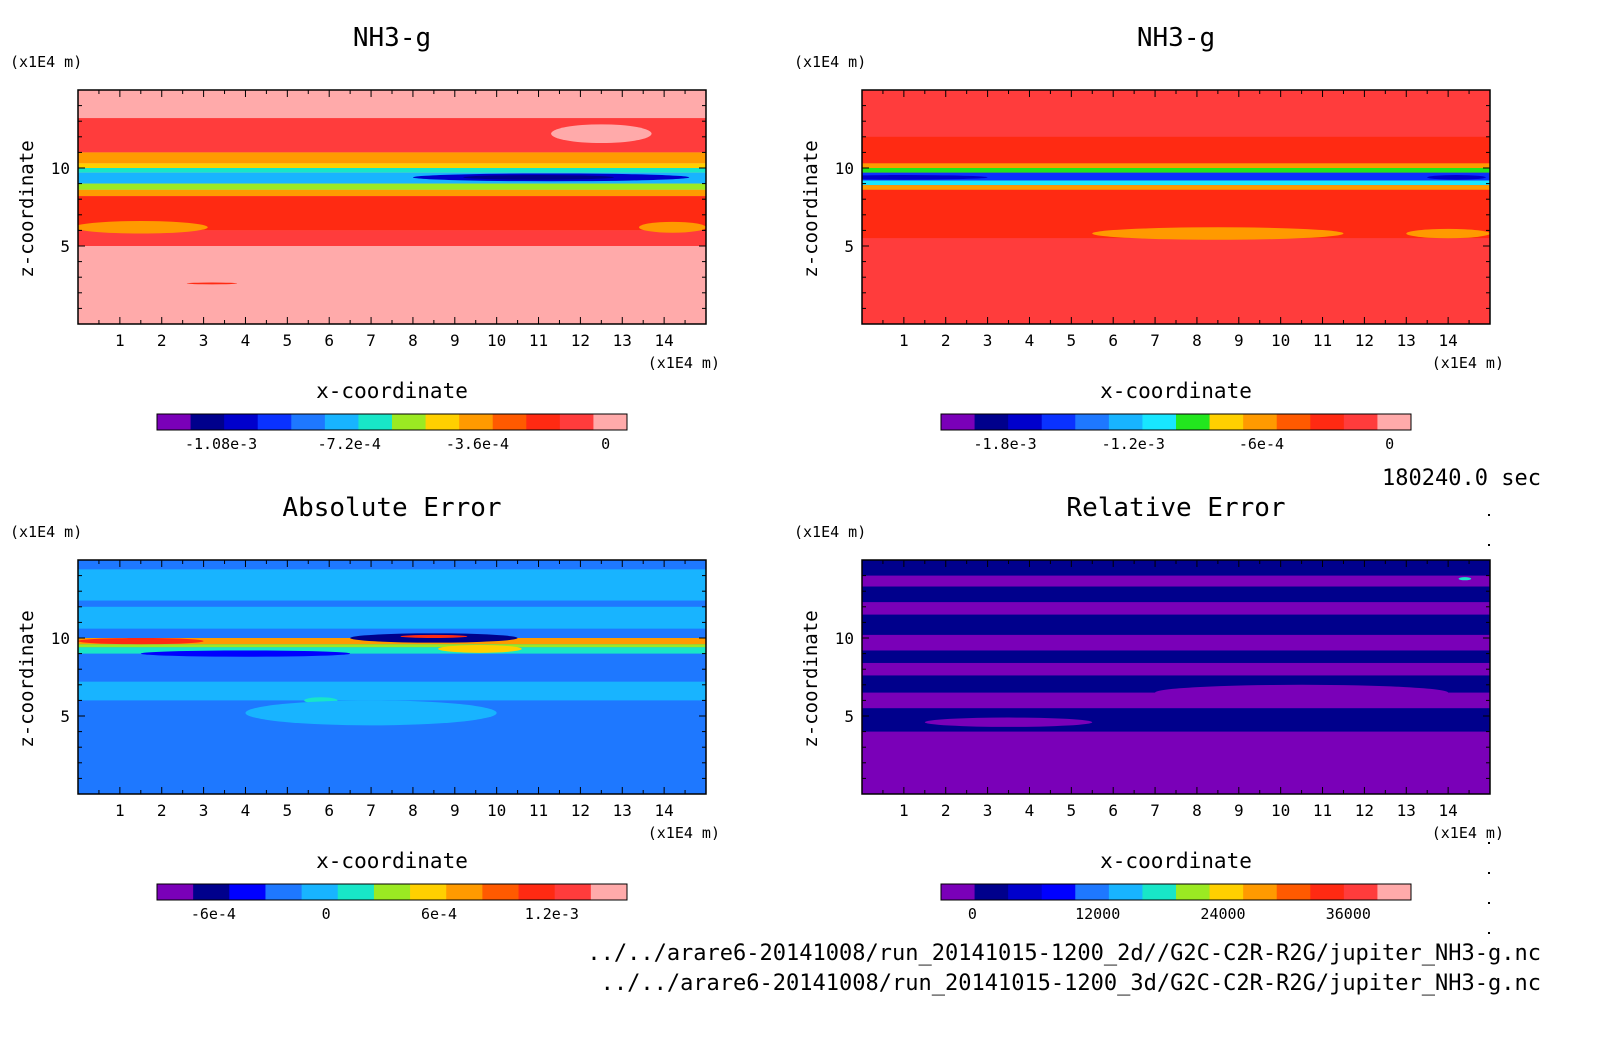 This screenshot has height=1054, width=1604. What do you see at coordinates (221, 444) in the screenshot?
I see `colorbar-tick-label: -1.08e-3` at bounding box center [221, 444].